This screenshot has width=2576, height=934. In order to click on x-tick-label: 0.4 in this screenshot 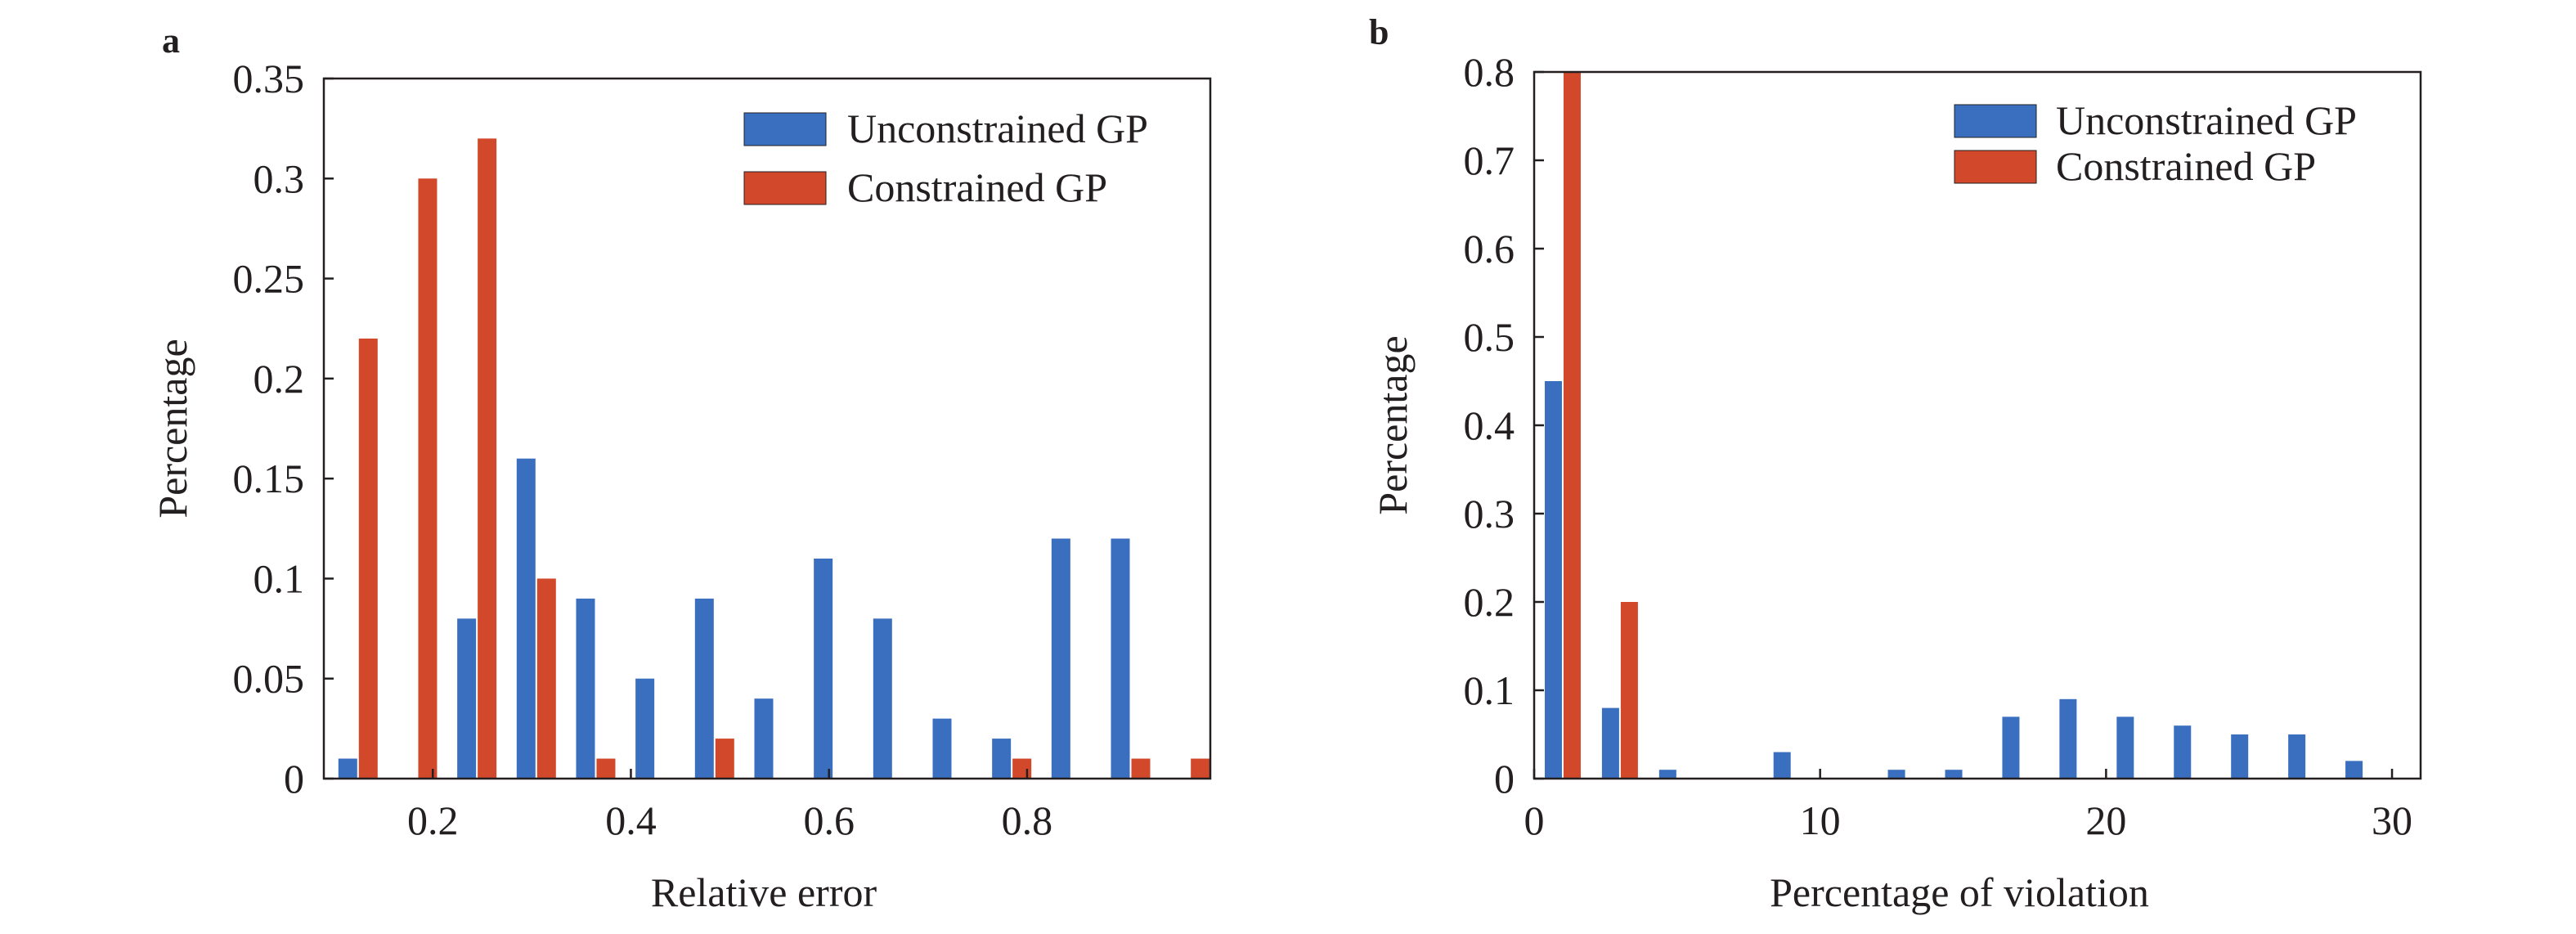, I will do `click(631, 820)`.